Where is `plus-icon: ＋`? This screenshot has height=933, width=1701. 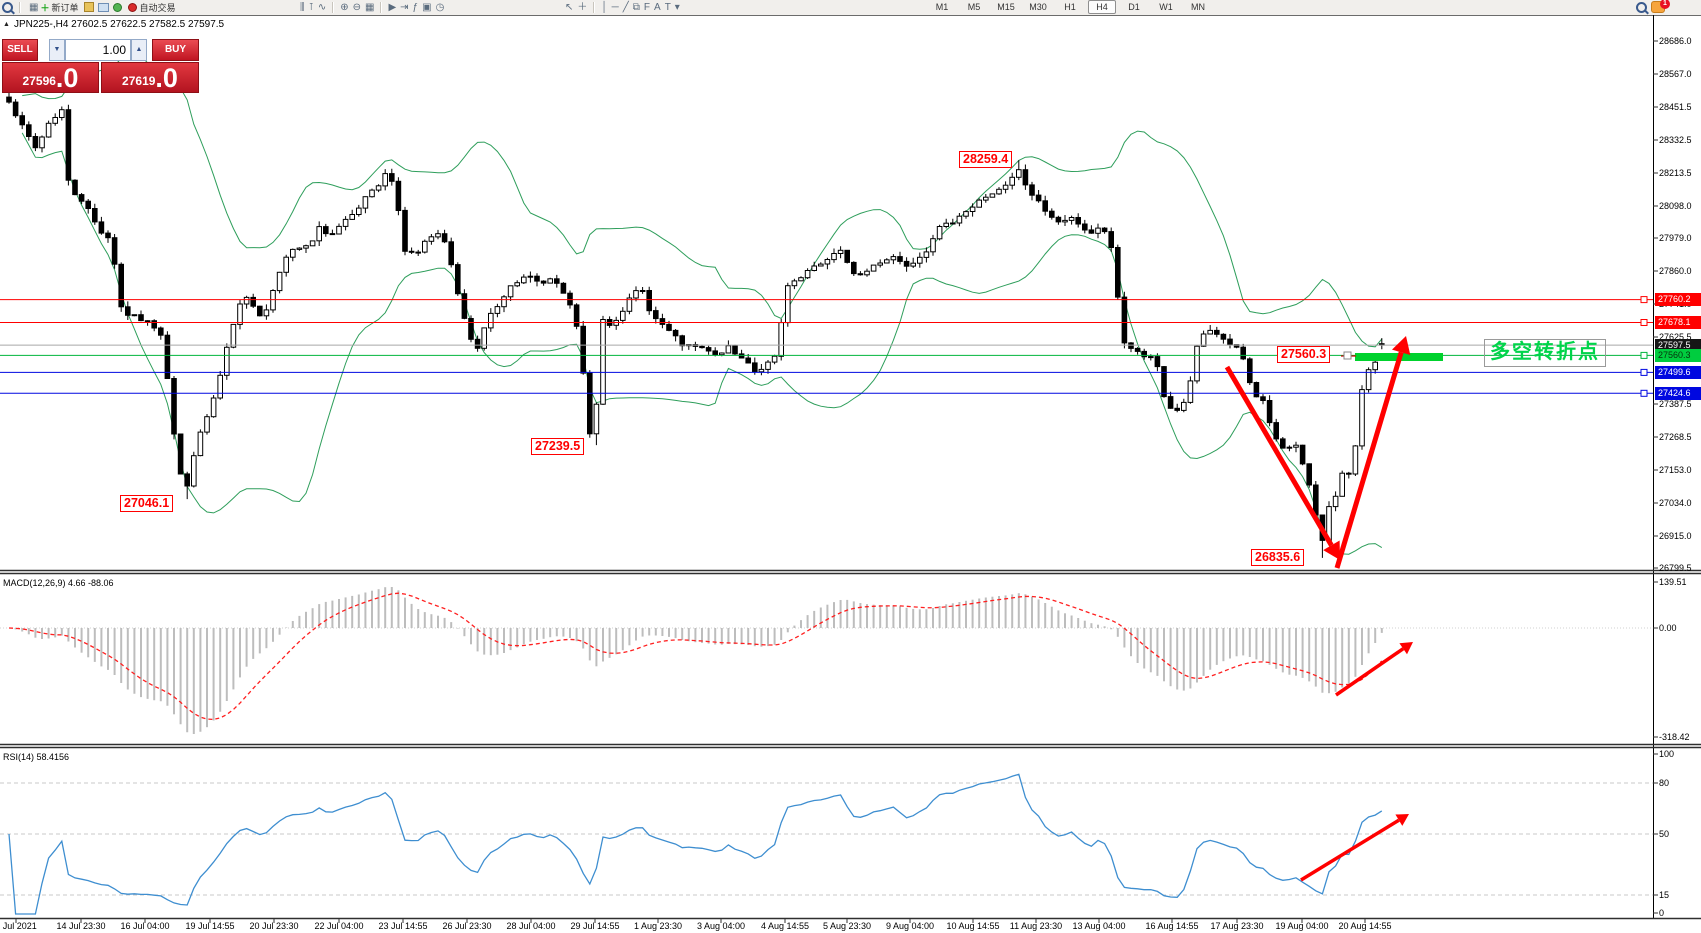
plus-icon: ＋ is located at coordinates (45, 7).